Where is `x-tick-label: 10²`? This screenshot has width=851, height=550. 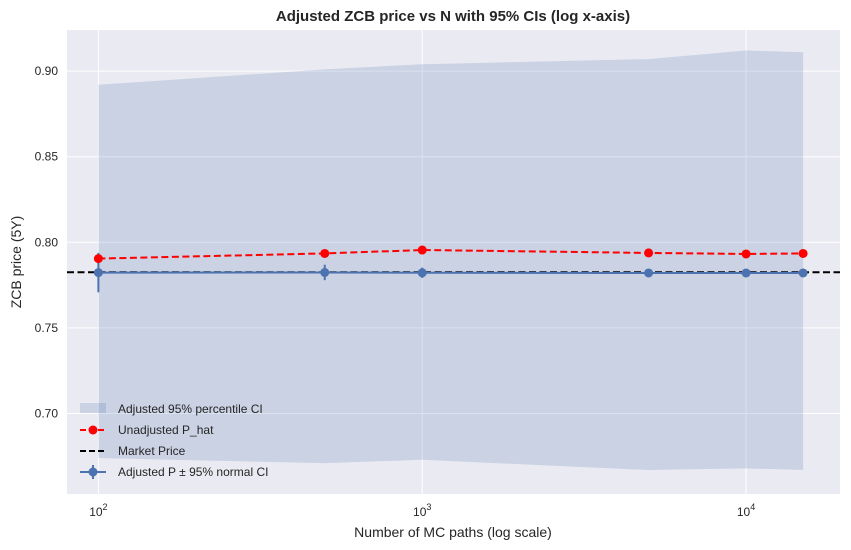 x-tick-label: 10² is located at coordinates (98, 510).